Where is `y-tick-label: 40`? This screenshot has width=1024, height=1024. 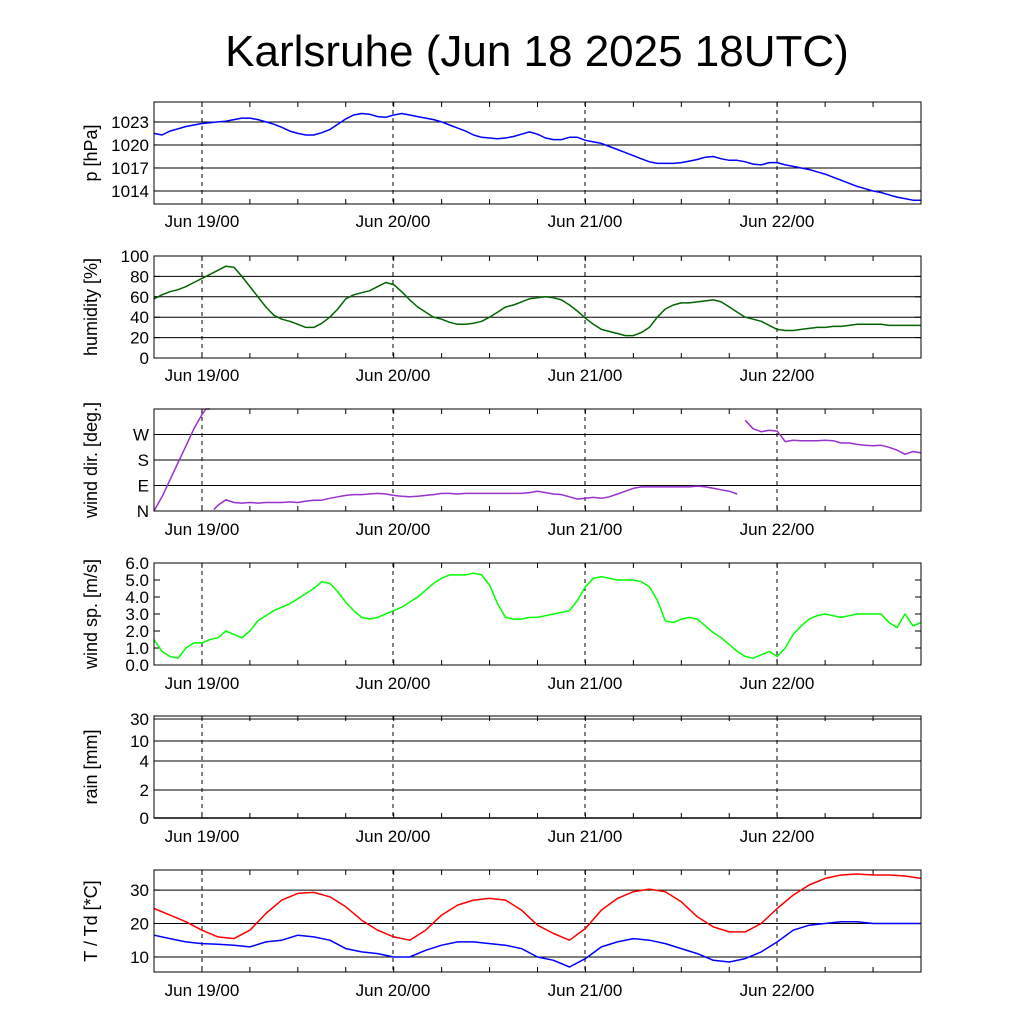
y-tick-label: 40 is located at coordinates (139, 317).